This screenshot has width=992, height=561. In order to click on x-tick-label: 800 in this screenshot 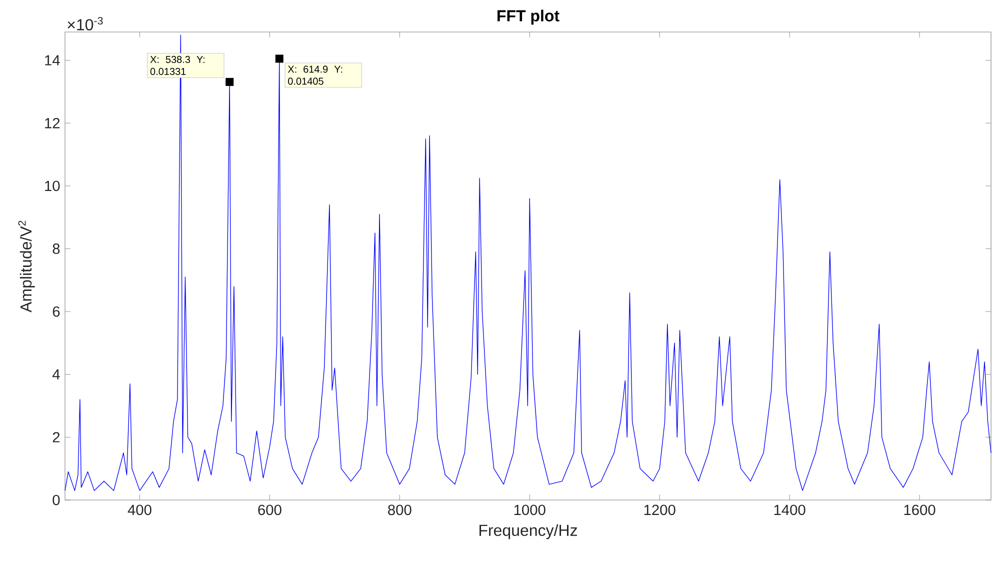, I will do `click(400, 510)`.